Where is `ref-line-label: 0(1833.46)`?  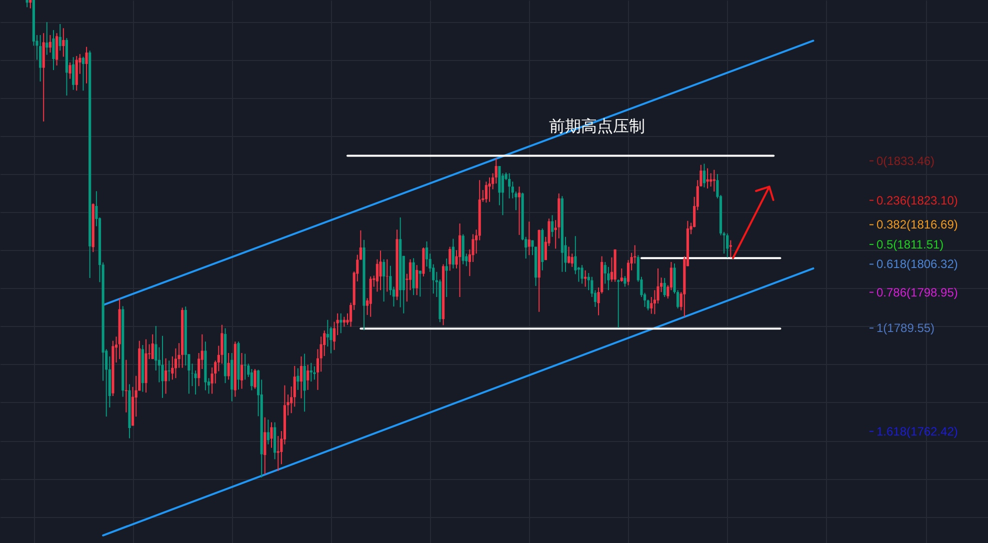 ref-line-label: 0(1833.46) is located at coordinates (905, 161).